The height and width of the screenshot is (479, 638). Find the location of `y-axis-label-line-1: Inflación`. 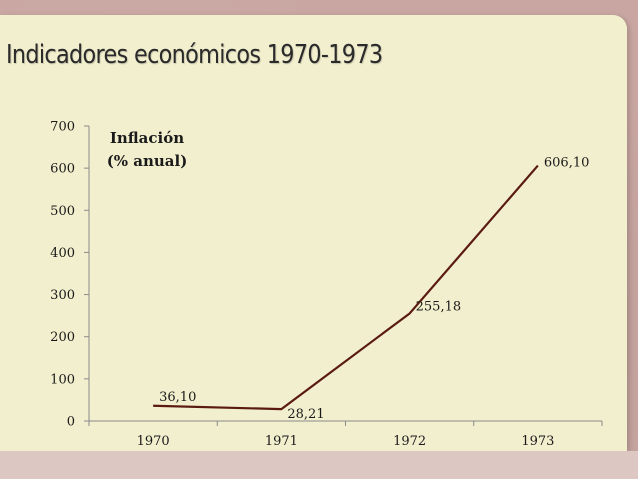

y-axis-label-line-1: Inflación is located at coordinates (147, 138).